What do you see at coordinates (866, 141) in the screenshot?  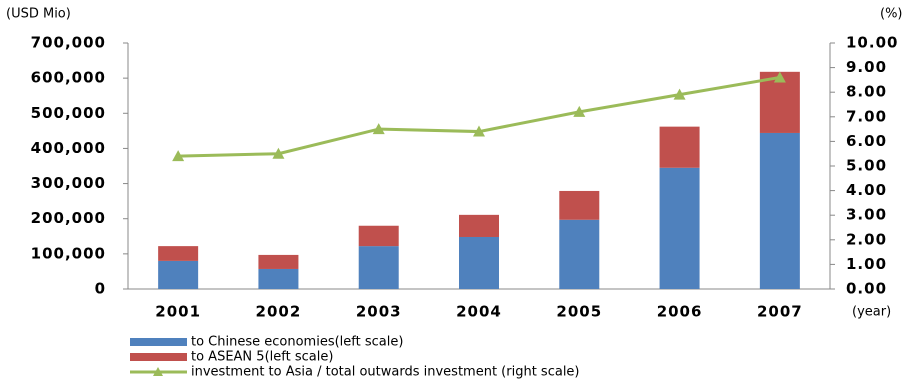 I see `y2-tick-label: 6.00` at bounding box center [866, 141].